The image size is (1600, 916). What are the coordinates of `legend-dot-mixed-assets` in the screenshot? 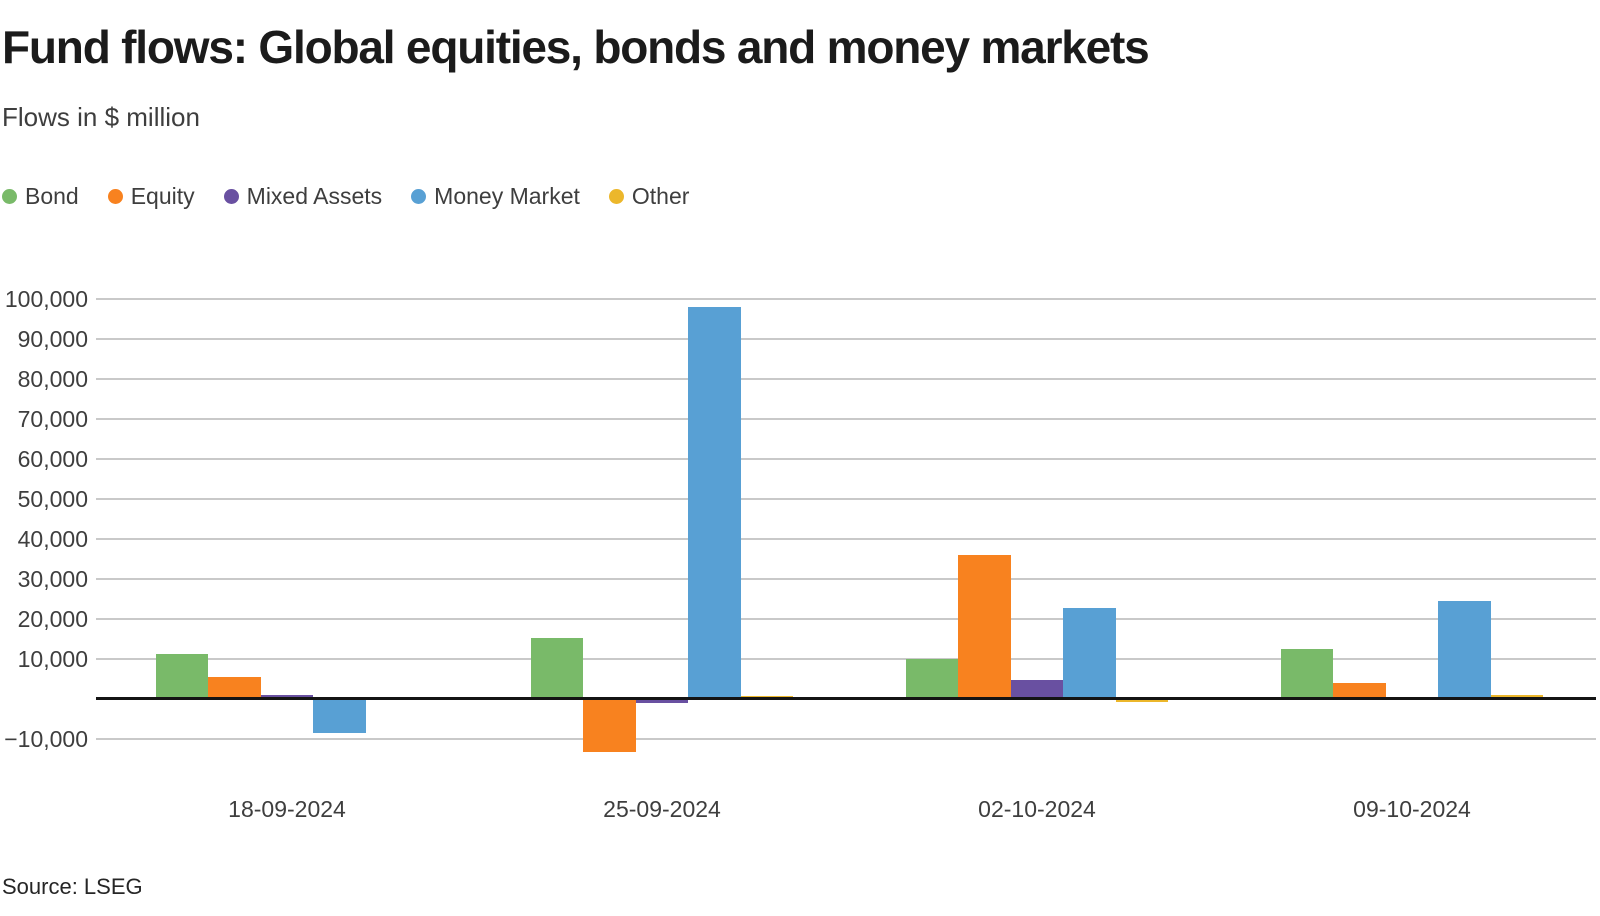 It's located at (231, 196).